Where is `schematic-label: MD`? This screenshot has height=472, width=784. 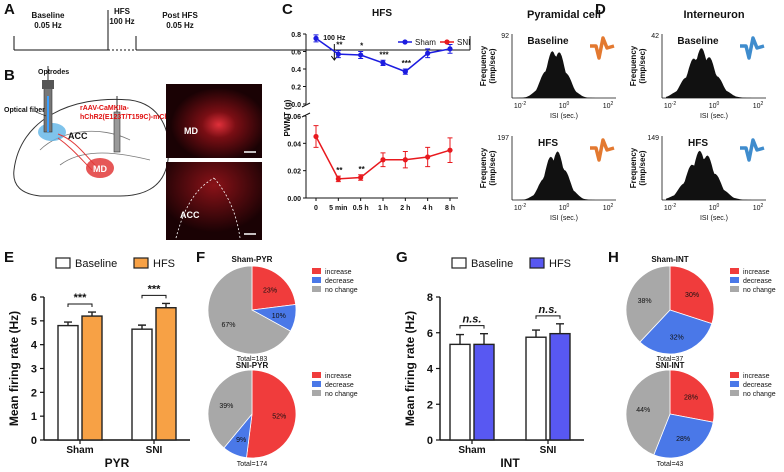 schematic-label: MD is located at coordinates (100, 169).